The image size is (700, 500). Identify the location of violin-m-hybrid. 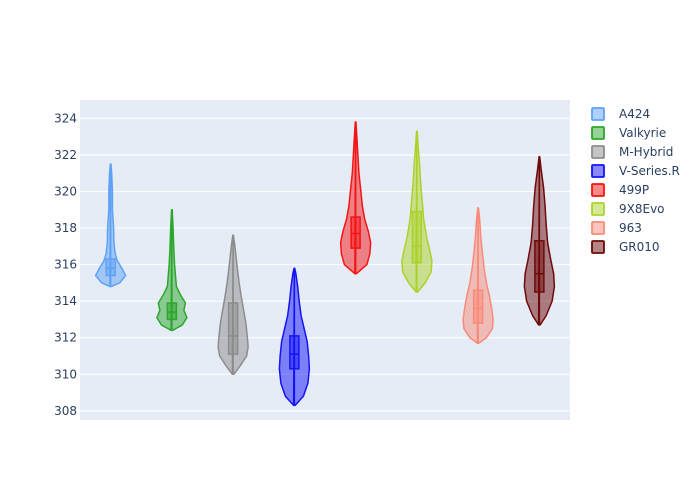
(233, 305).